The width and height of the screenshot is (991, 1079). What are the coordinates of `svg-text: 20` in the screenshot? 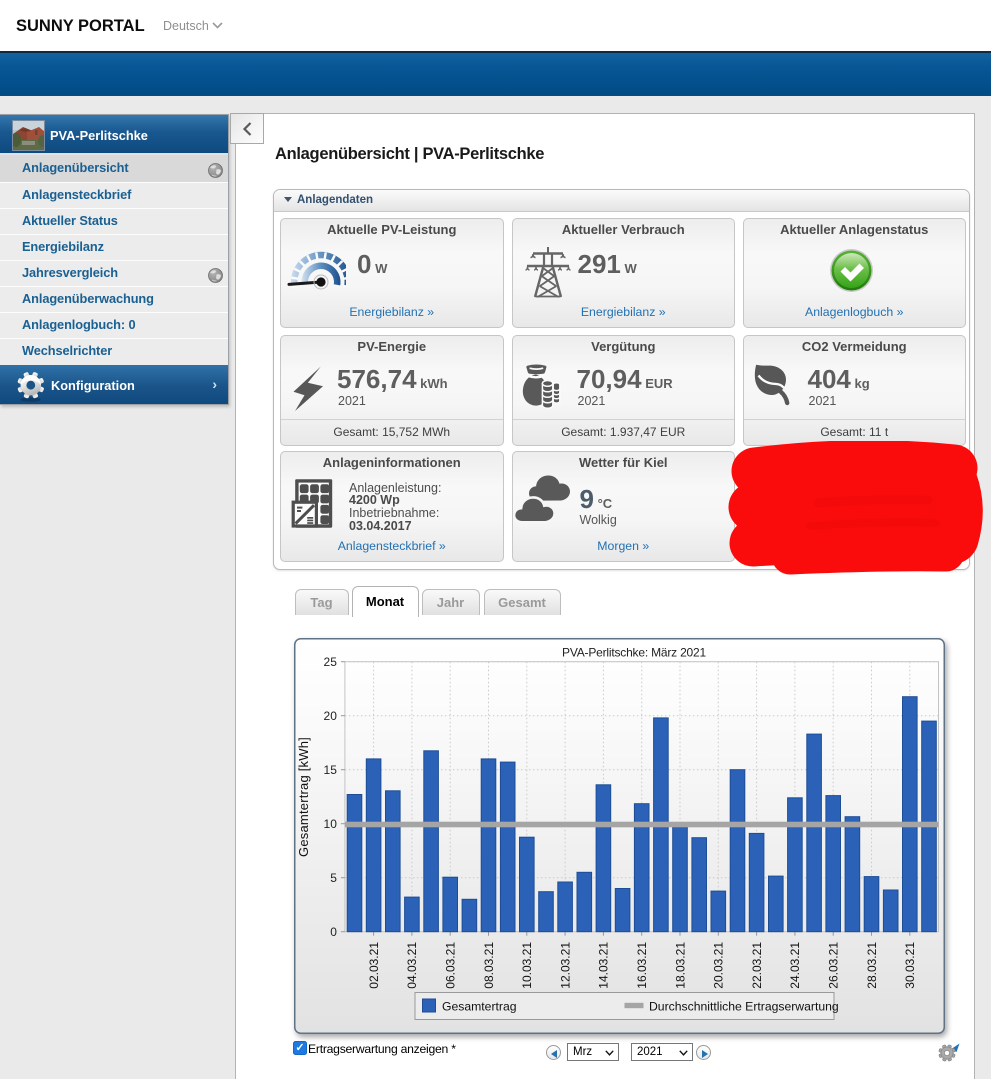 It's located at (331, 716).